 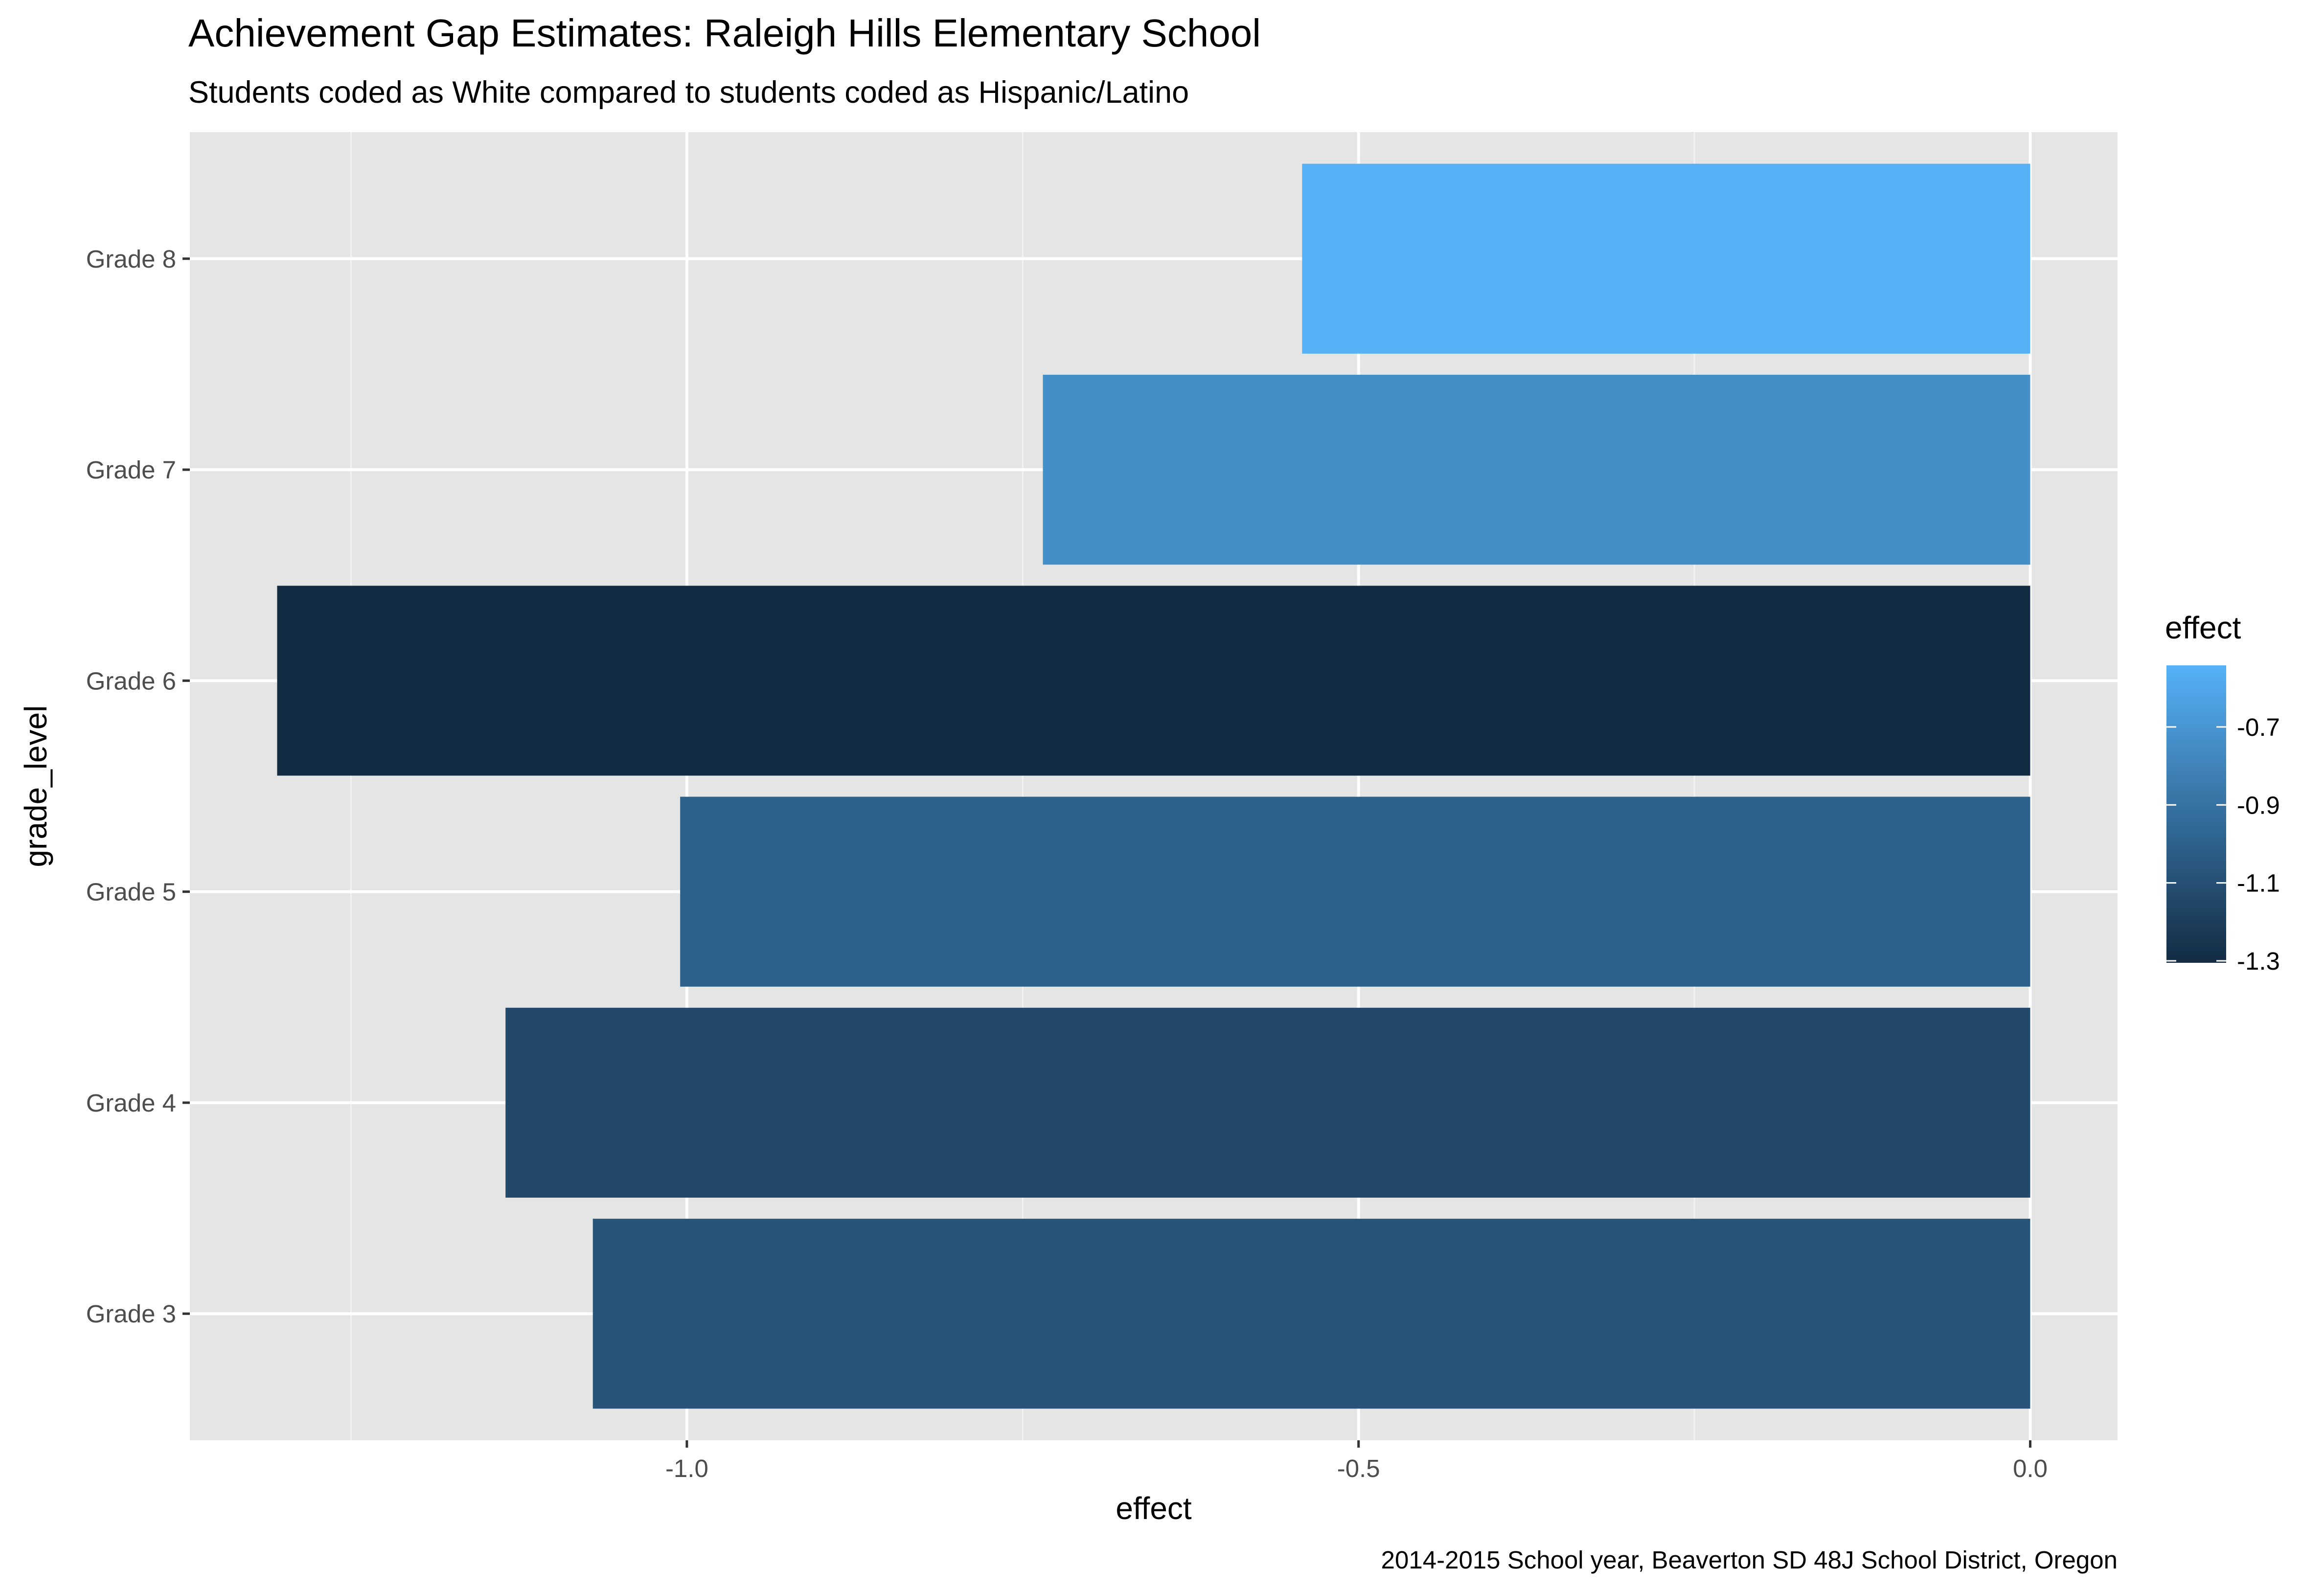 I want to click on x-axis: -1.0 -0.5 0.0, so click(x=1356, y=1461).